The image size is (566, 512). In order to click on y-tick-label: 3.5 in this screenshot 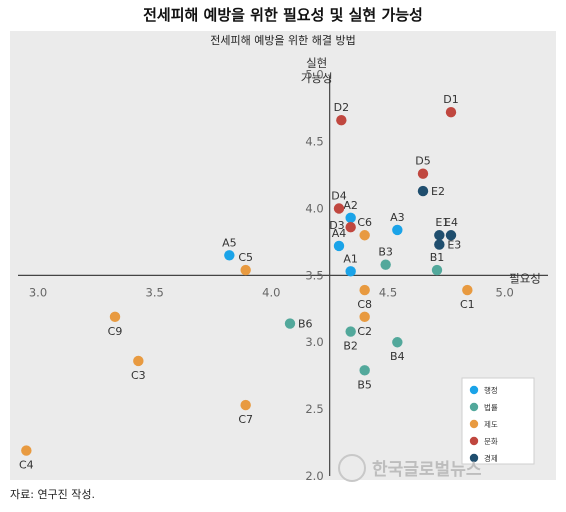, I will do `click(314, 275)`.